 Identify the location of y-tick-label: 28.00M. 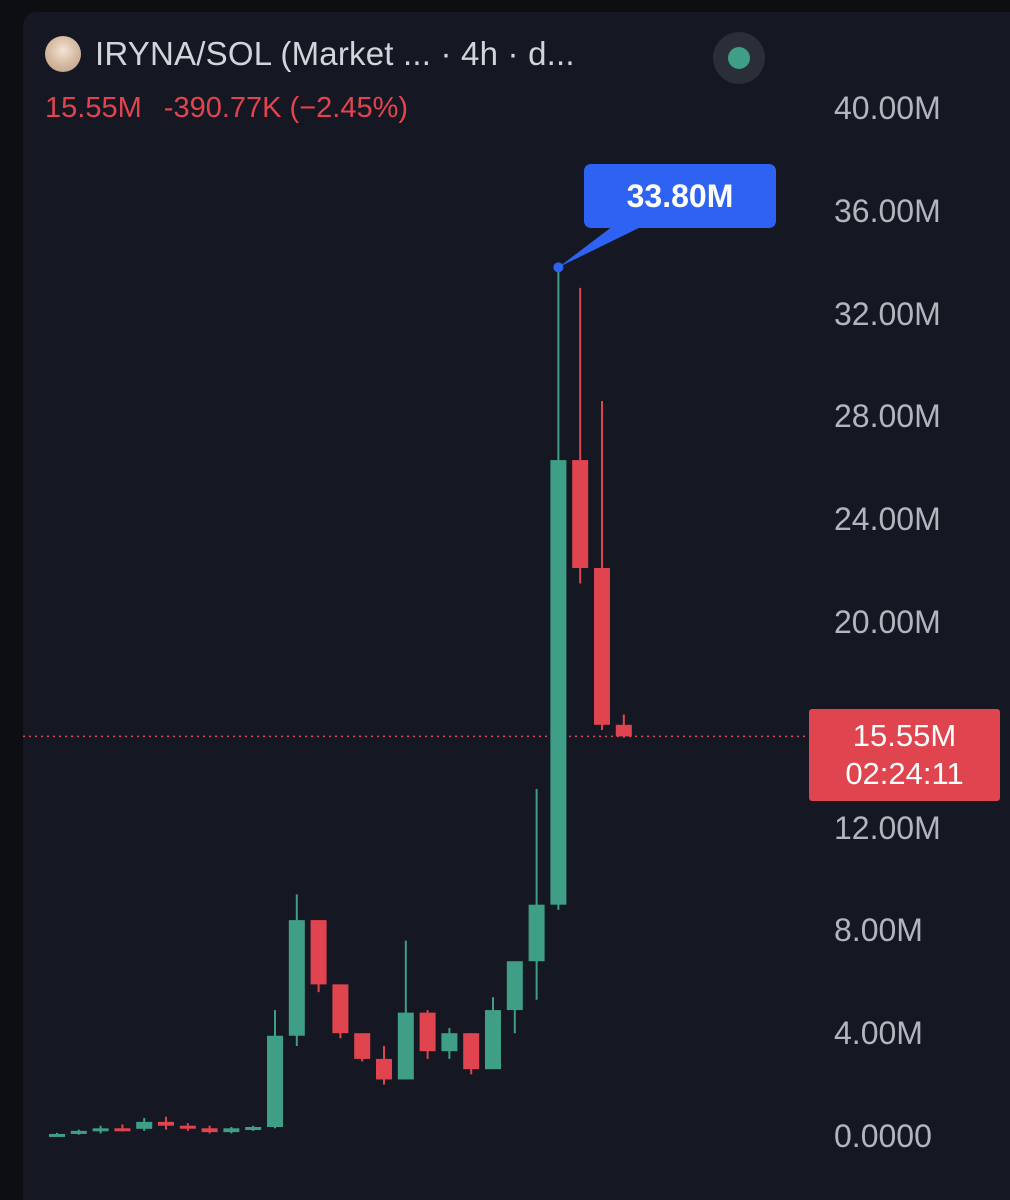
(887, 416).